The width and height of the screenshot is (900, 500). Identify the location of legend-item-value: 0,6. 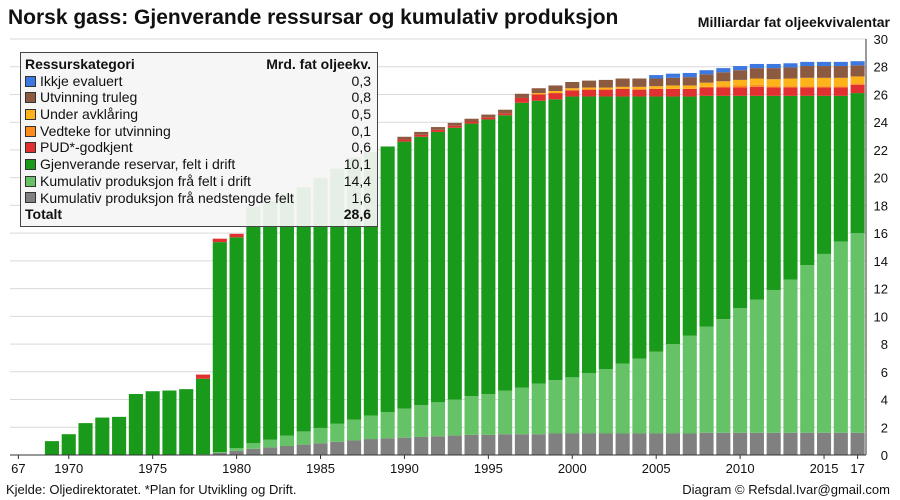
(361, 147).